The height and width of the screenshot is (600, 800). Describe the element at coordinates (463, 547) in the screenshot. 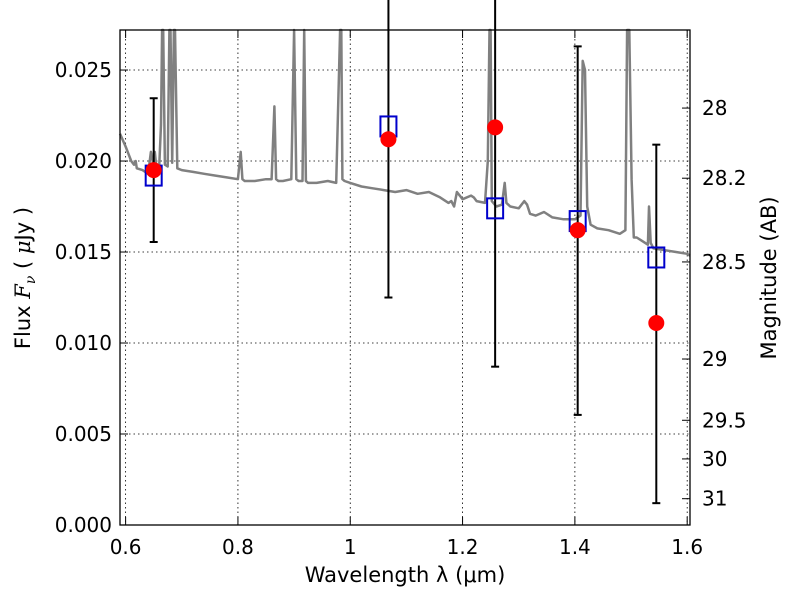

I see `x-tick-label: 1.2` at that location.